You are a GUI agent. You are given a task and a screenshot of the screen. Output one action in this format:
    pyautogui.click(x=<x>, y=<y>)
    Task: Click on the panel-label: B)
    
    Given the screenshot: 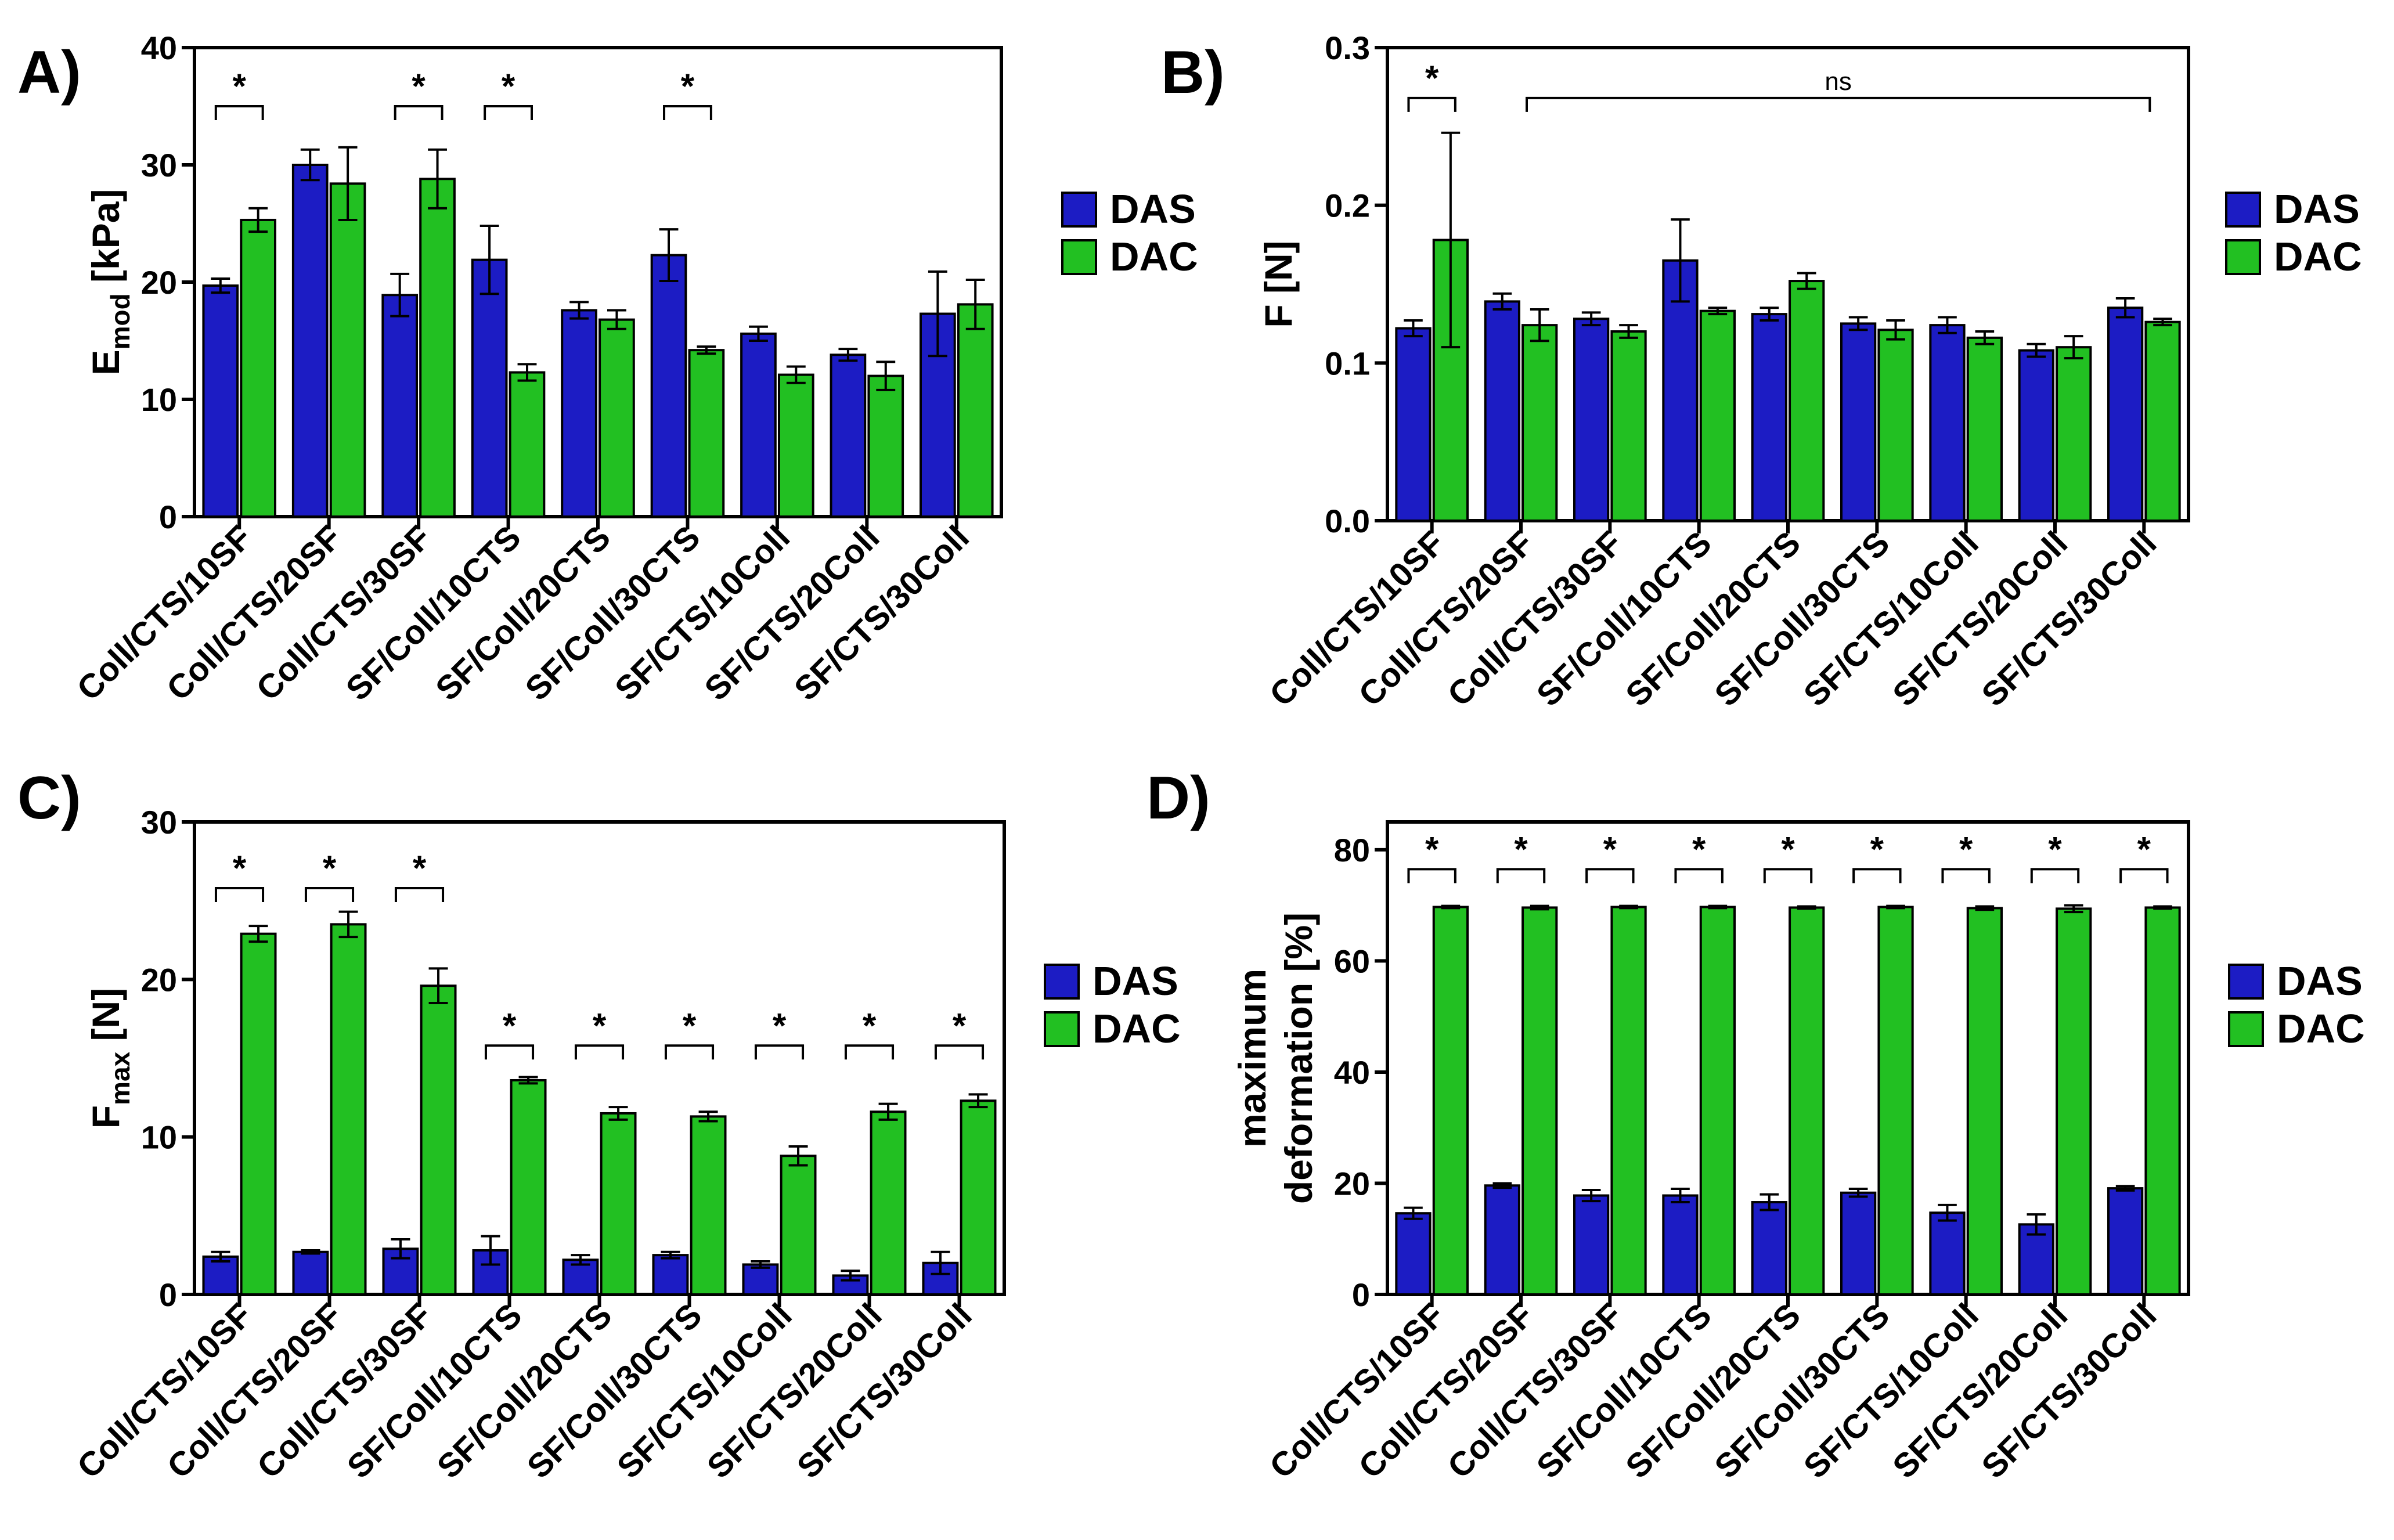 What is the action you would take?
    pyautogui.click(x=1193, y=72)
    